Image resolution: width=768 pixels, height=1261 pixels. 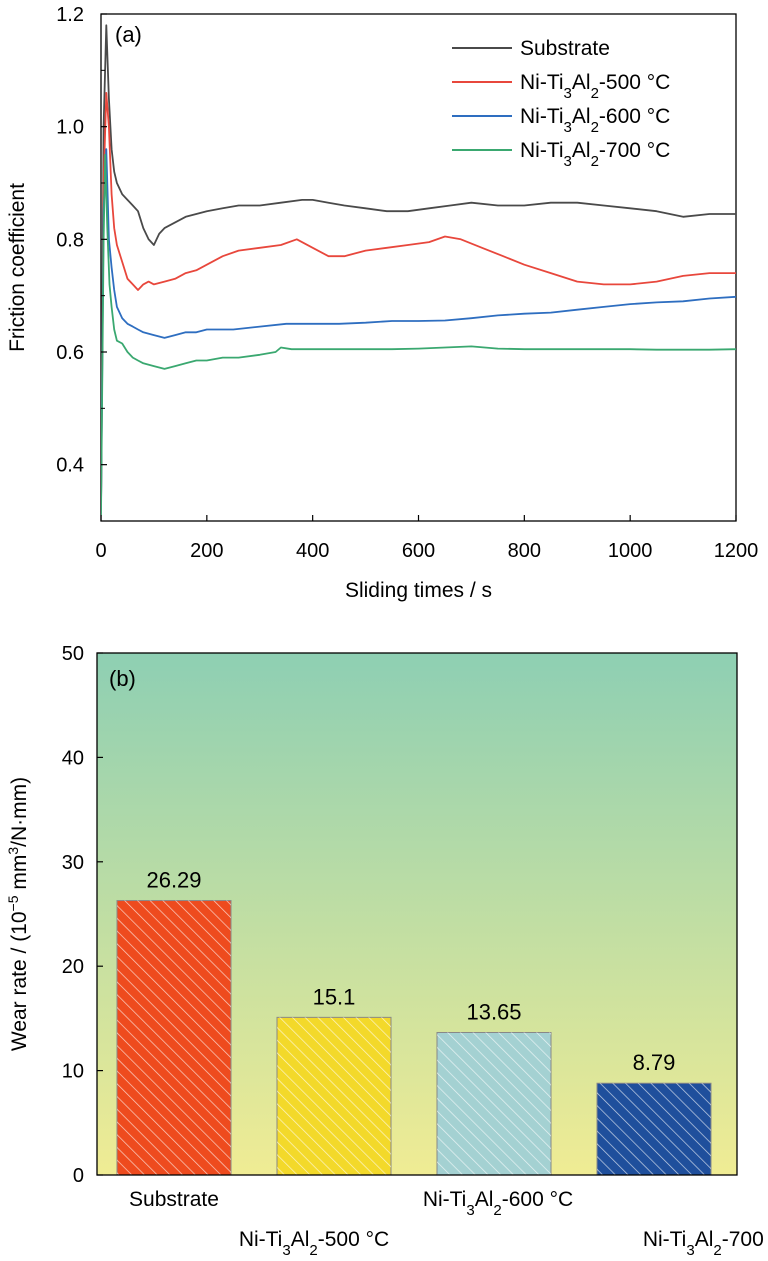 What do you see at coordinates (73, 863) in the screenshot?
I see `y-tick-label: 30` at bounding box center [73, 863].